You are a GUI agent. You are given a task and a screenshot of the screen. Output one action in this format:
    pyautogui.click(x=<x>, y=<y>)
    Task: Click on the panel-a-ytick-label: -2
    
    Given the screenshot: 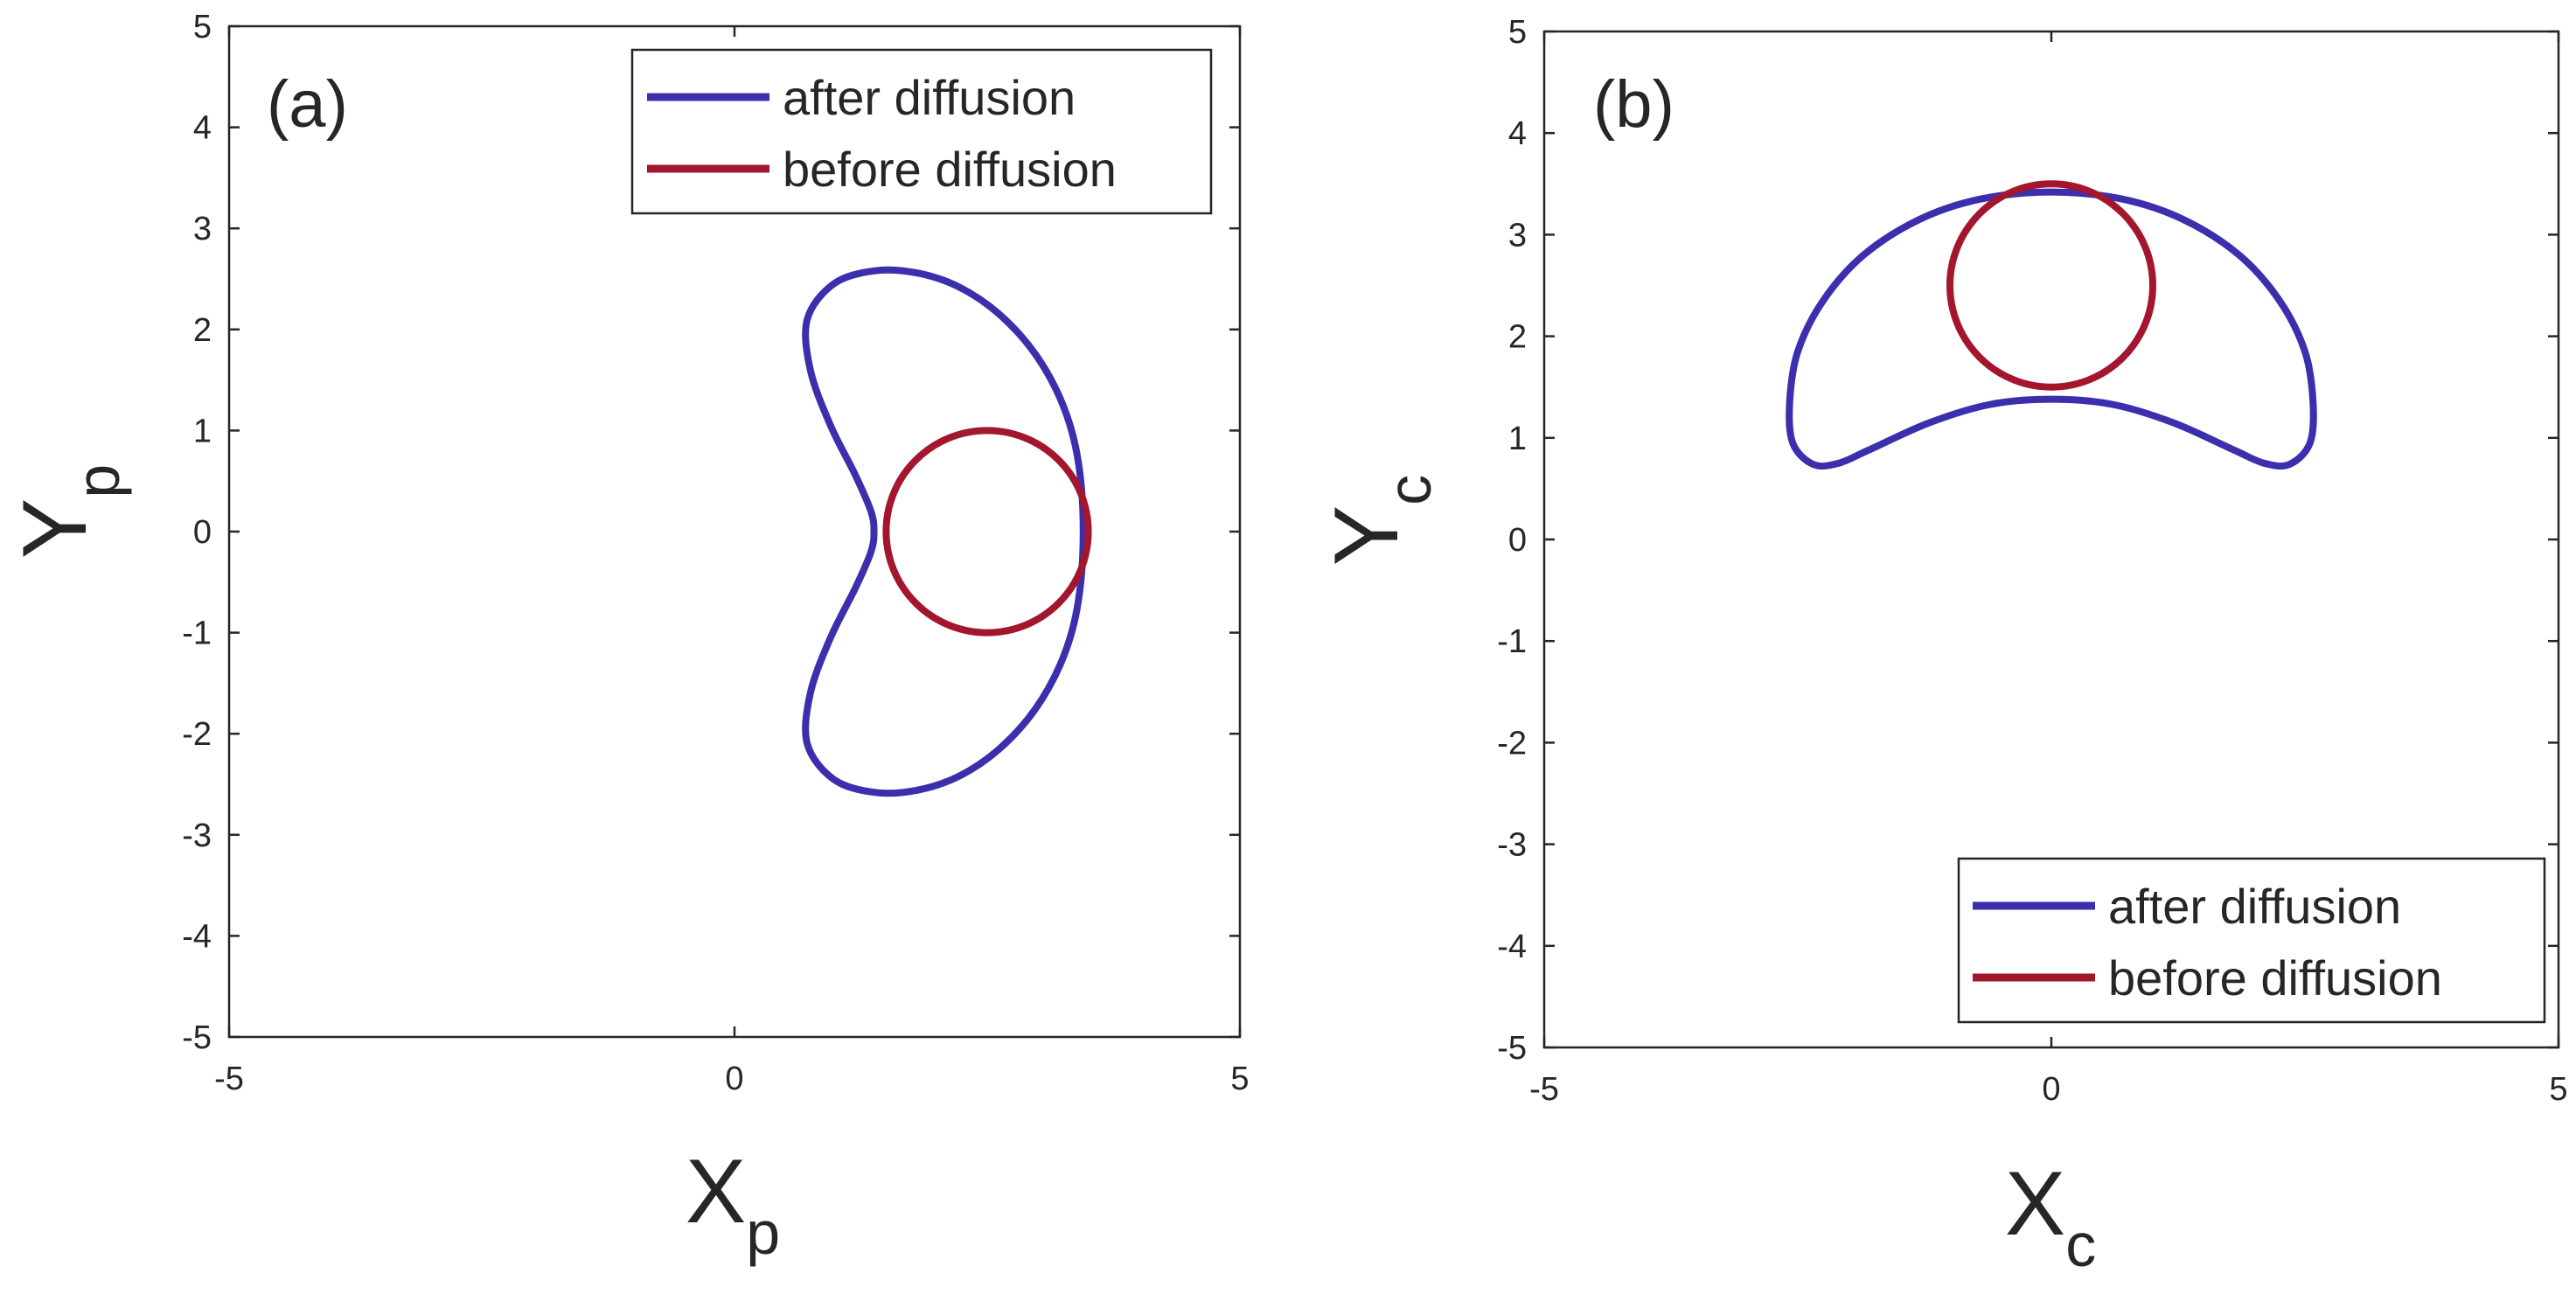 What is the action you would take?
    pyautogui.click(x=197, y=734)
    